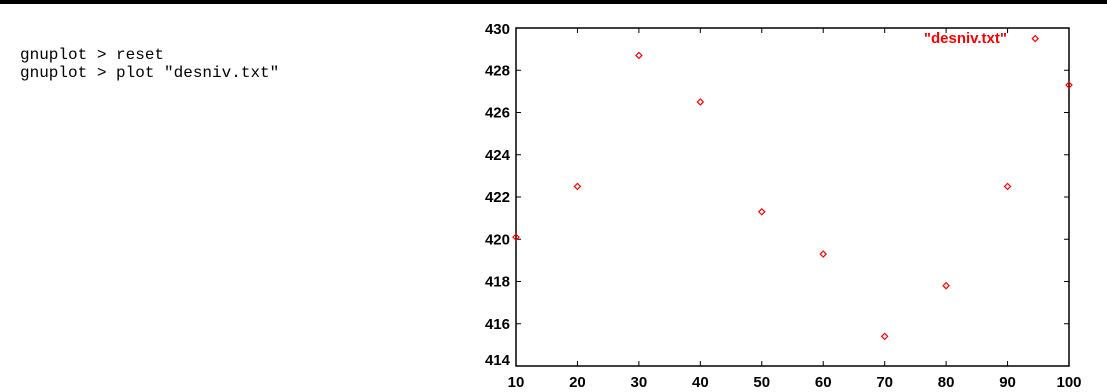 Image resolution: width=1107 pixels, height=392 pixels. Describe the element at coordinates (497, 29) in the screenshot. I see `y-tick-label: 430` at that location.